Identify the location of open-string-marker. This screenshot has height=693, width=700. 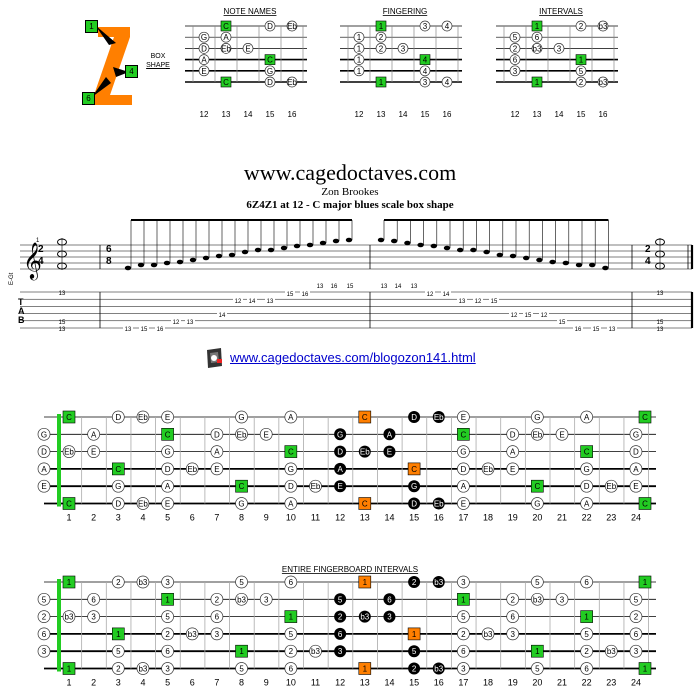
(44, 634).